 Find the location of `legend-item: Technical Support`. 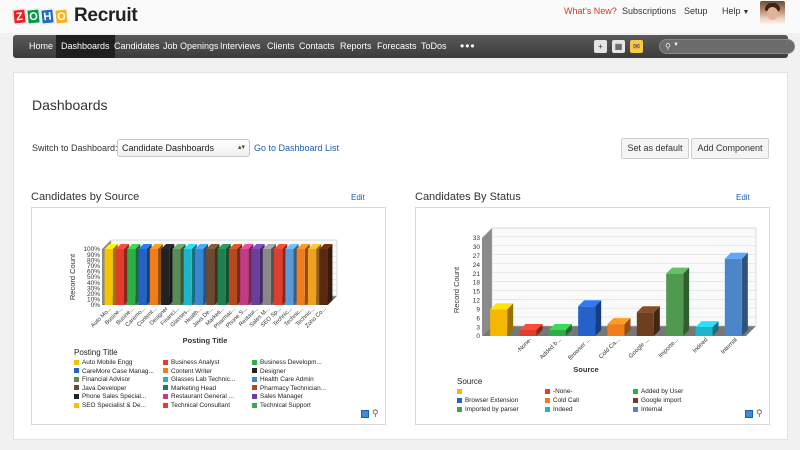

legend-item: Technical Support is located at coordinates (281, 405).